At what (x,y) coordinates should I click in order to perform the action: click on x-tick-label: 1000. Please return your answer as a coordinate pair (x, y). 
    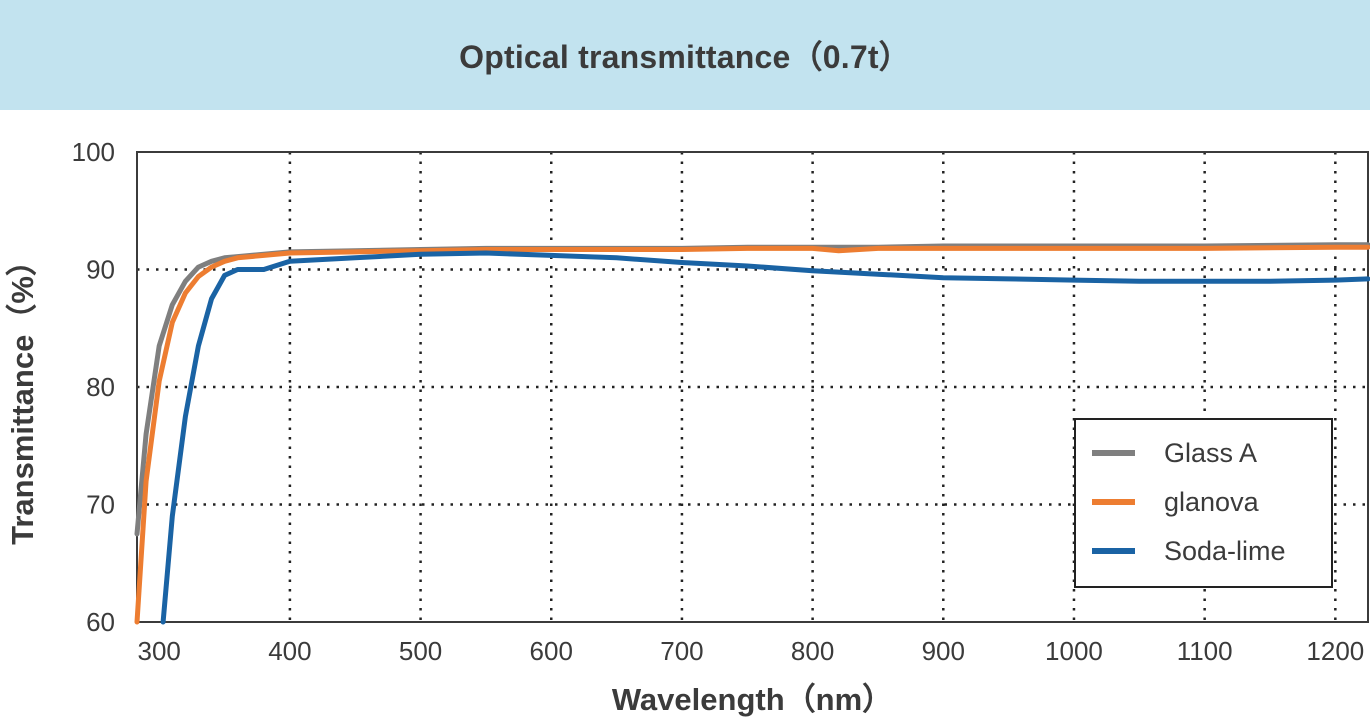
    Looking at the image, I should click on (1074, 651).